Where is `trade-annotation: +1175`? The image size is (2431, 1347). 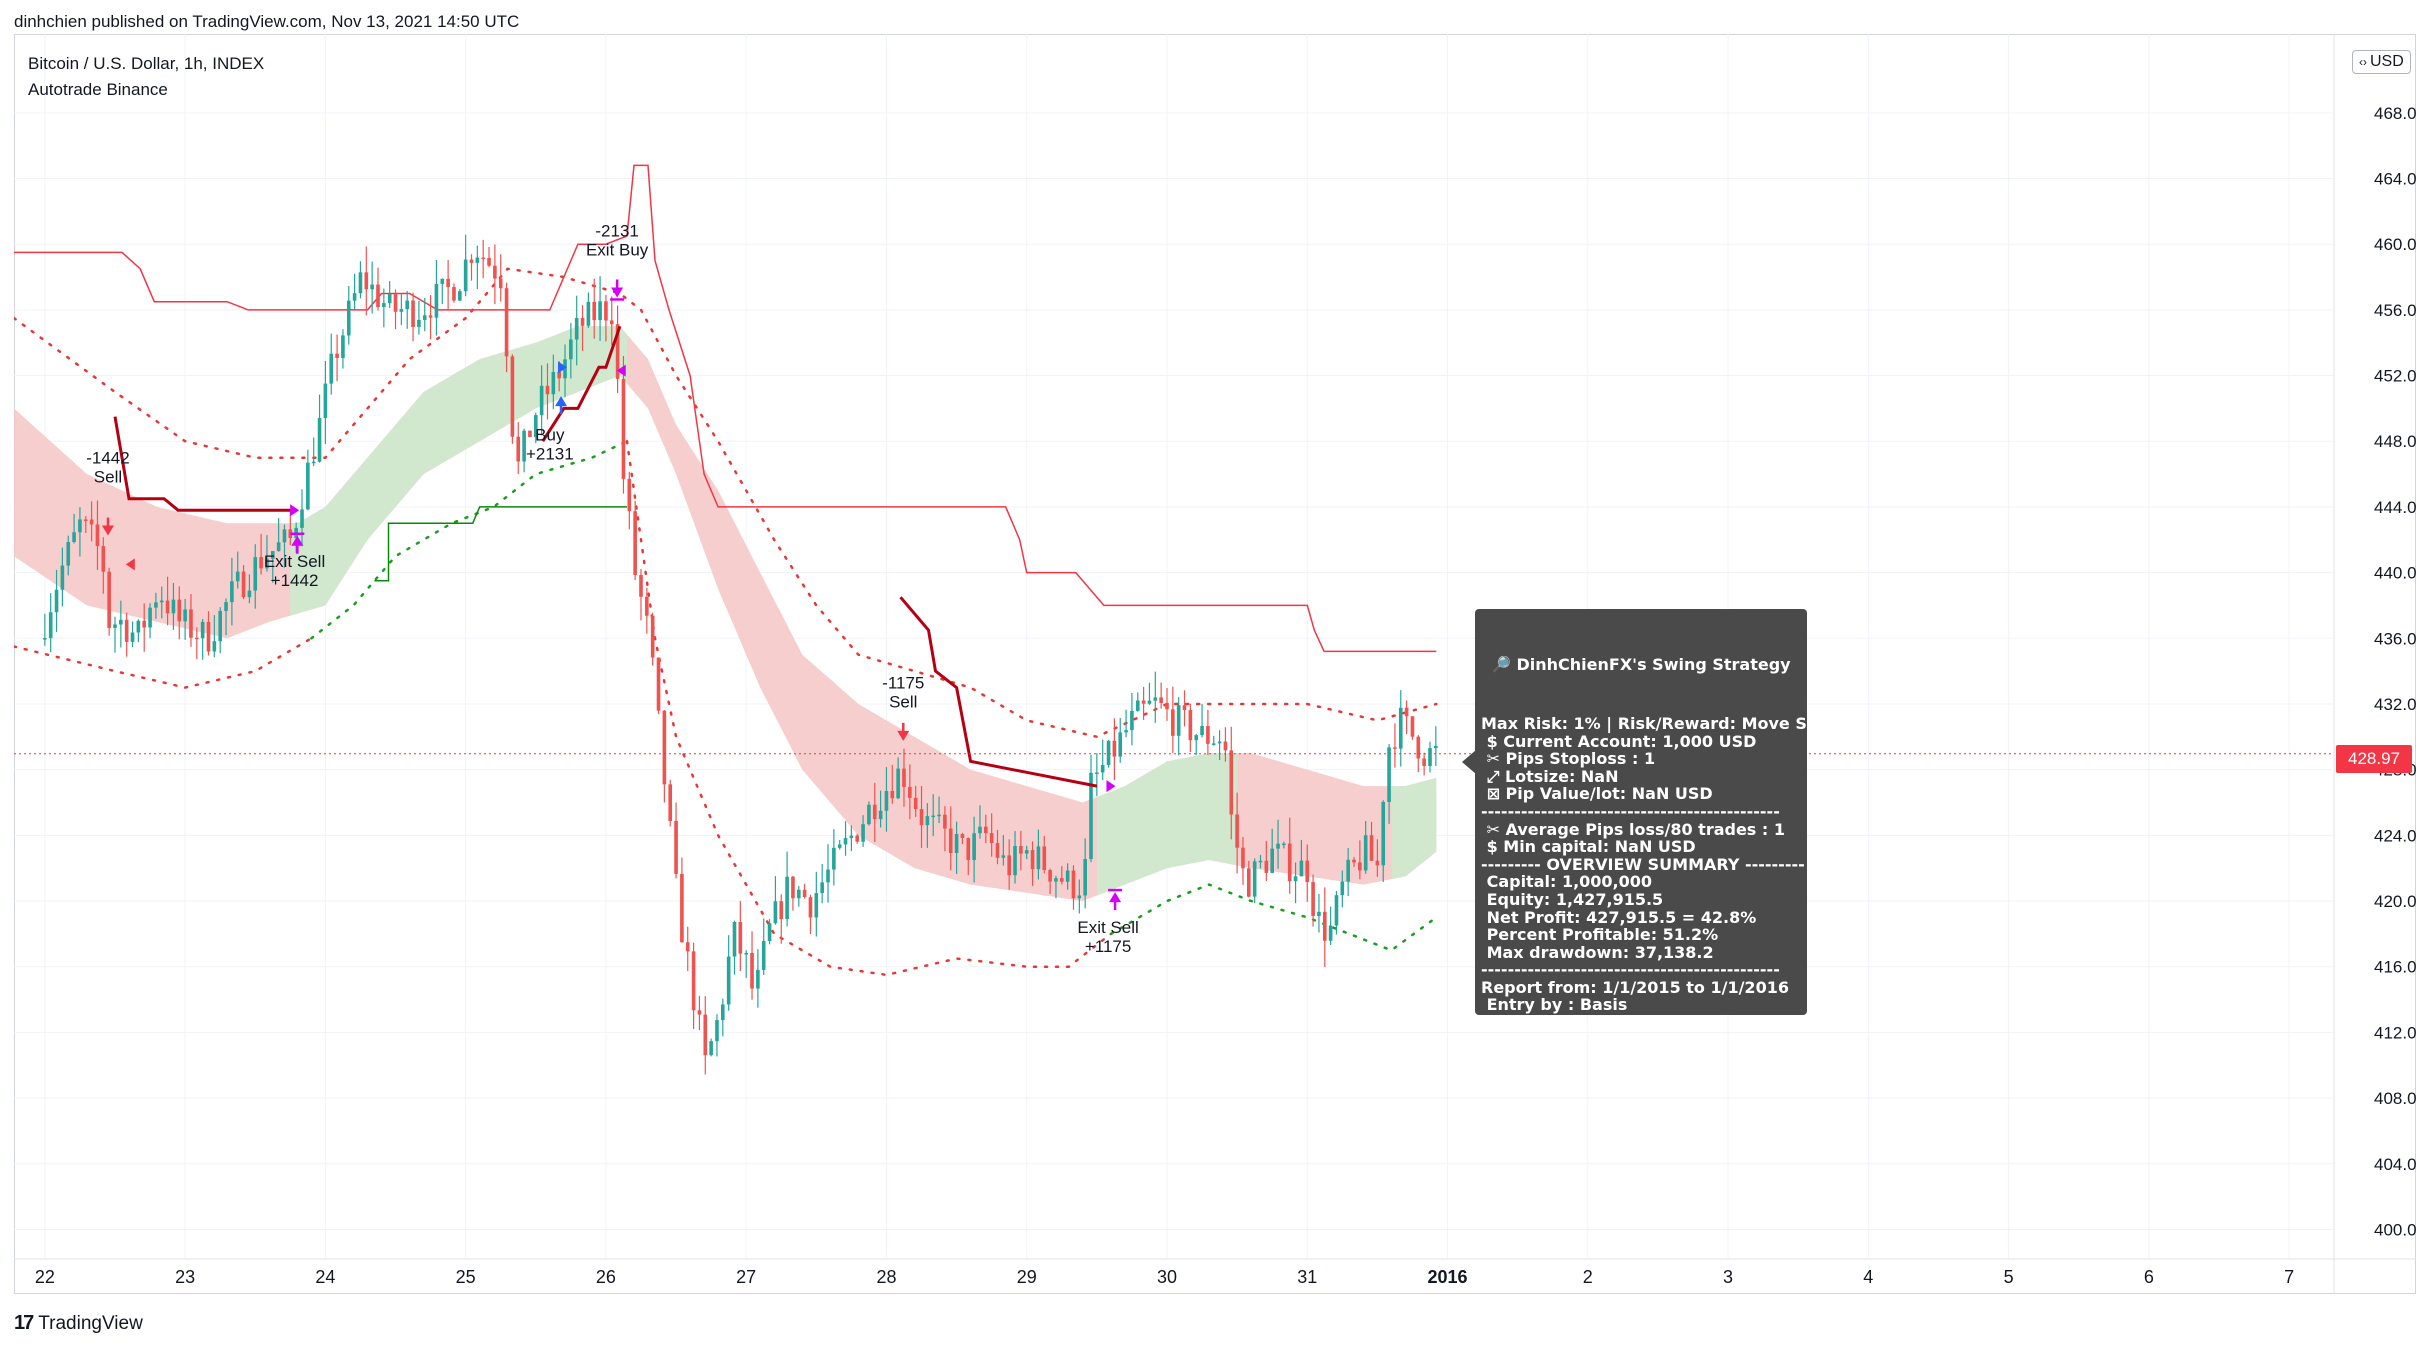
trade-annotation: +1175 is located at coordinates (1108, 946).